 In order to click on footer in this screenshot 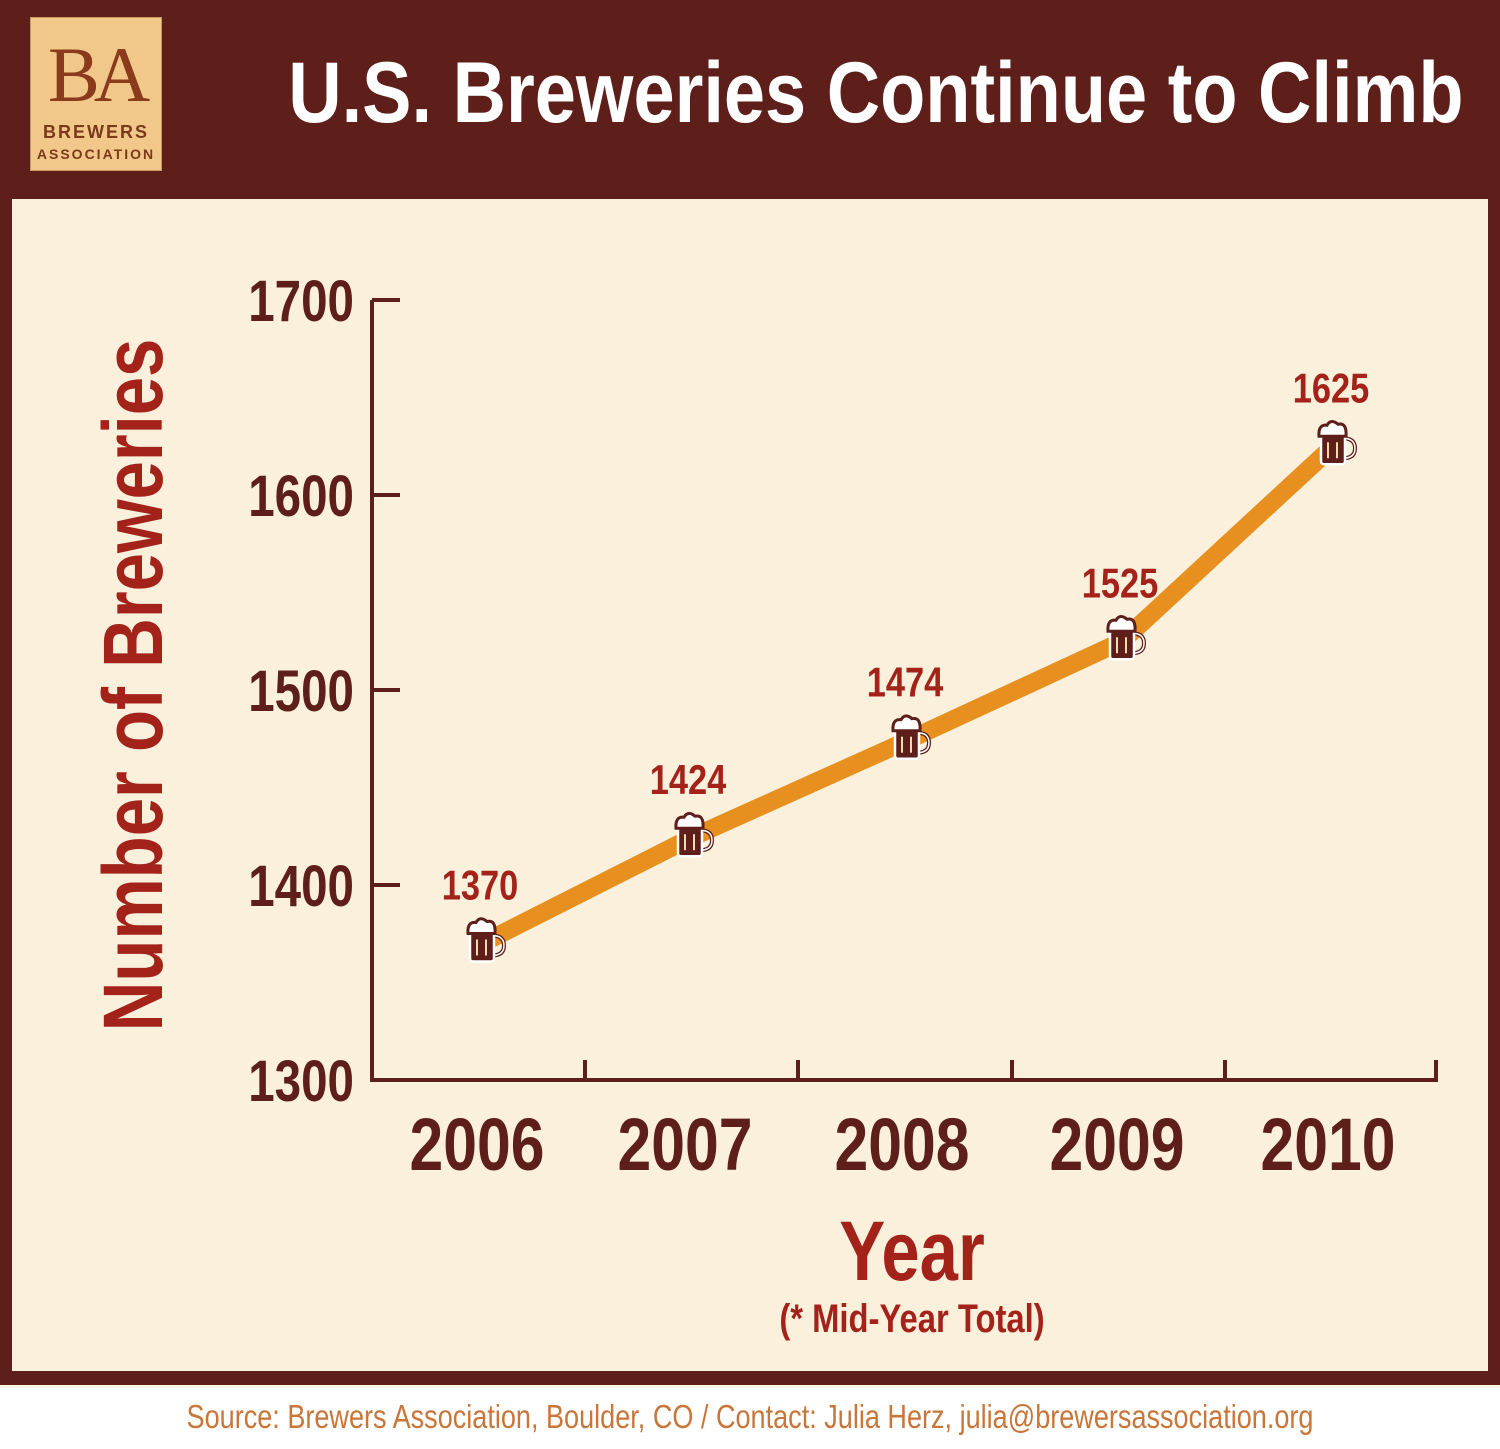, I will do `click(750, 1418)`.